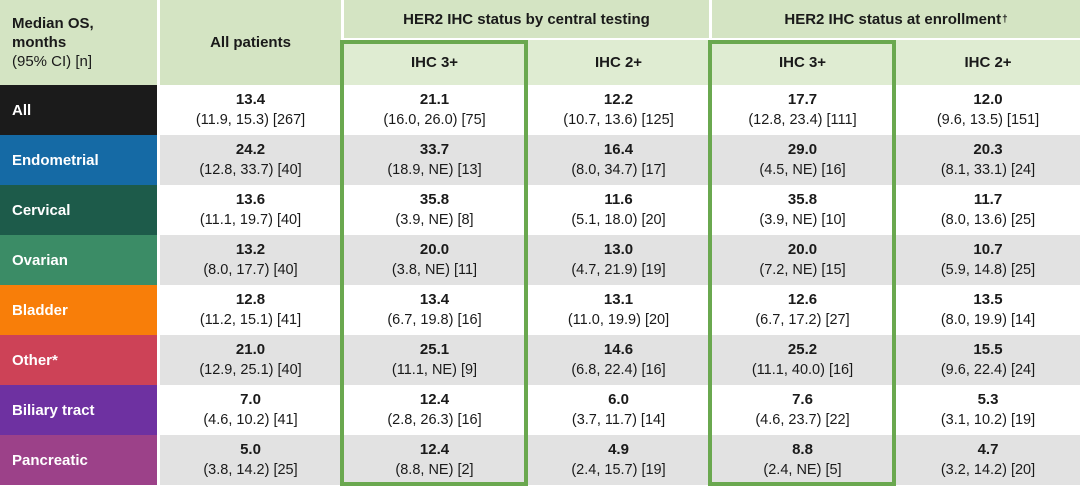  Describe the element at coordinates (988, 120) in the screenshot. I see `ci-value: (9.6, 13.5) [151]` at that location.